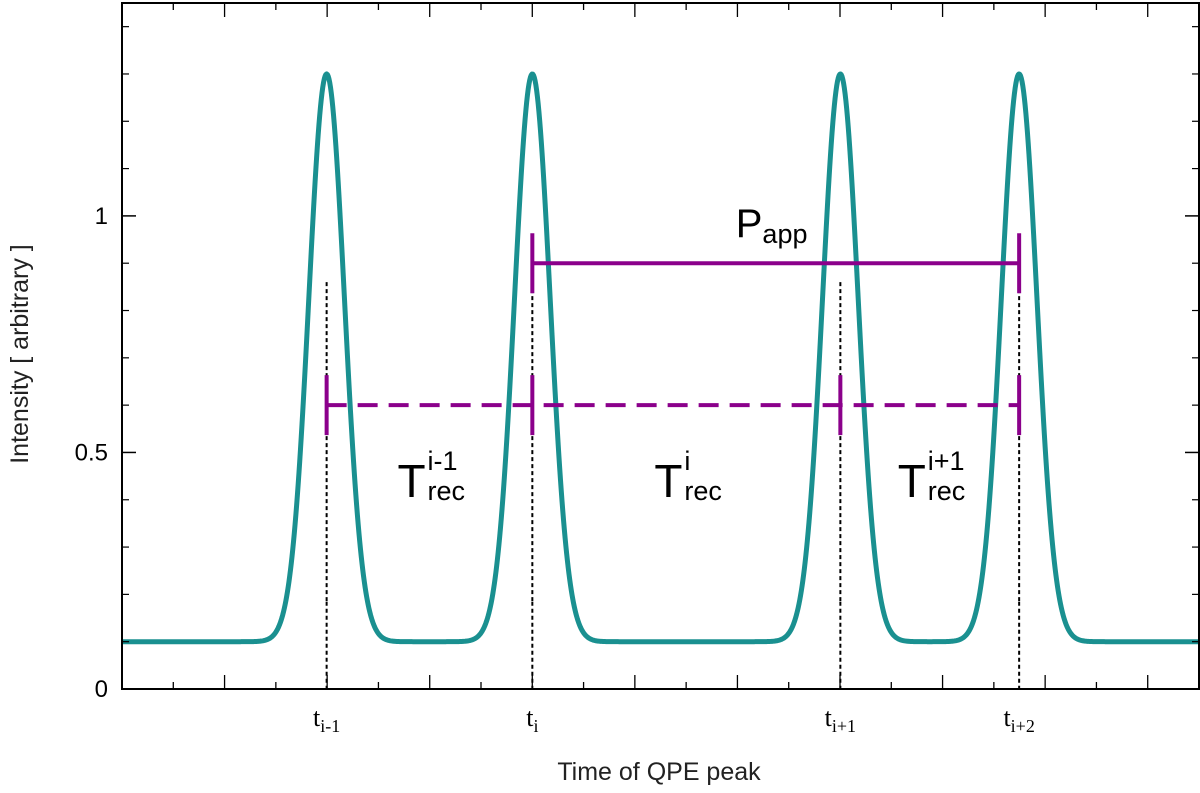  Describe the element at coordinates (535, 726) in the screenshot. I see `peak-time-label-sub: i` at that location.